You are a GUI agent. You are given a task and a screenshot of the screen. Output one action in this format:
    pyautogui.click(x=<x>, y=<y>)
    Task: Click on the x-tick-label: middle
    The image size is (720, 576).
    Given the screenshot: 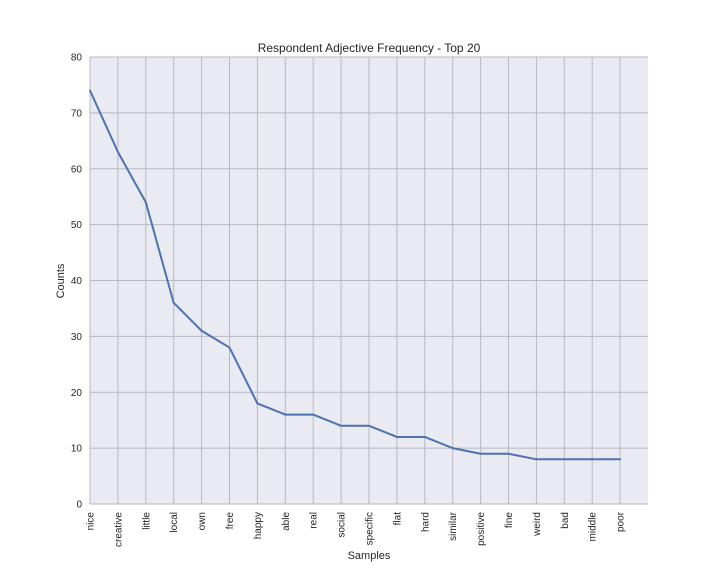 What is the action you would take?
    pyautogui.click(x=593, y=527)
    